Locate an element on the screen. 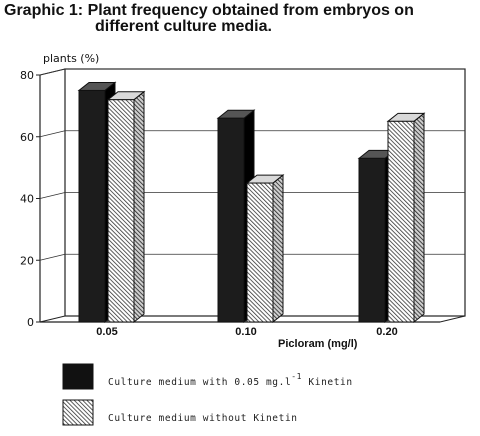 The image size is (480, 436). legend-label-1: Culture medium with 0.05 mg.l-1 Kinetin is located at coordinates (230, 380).